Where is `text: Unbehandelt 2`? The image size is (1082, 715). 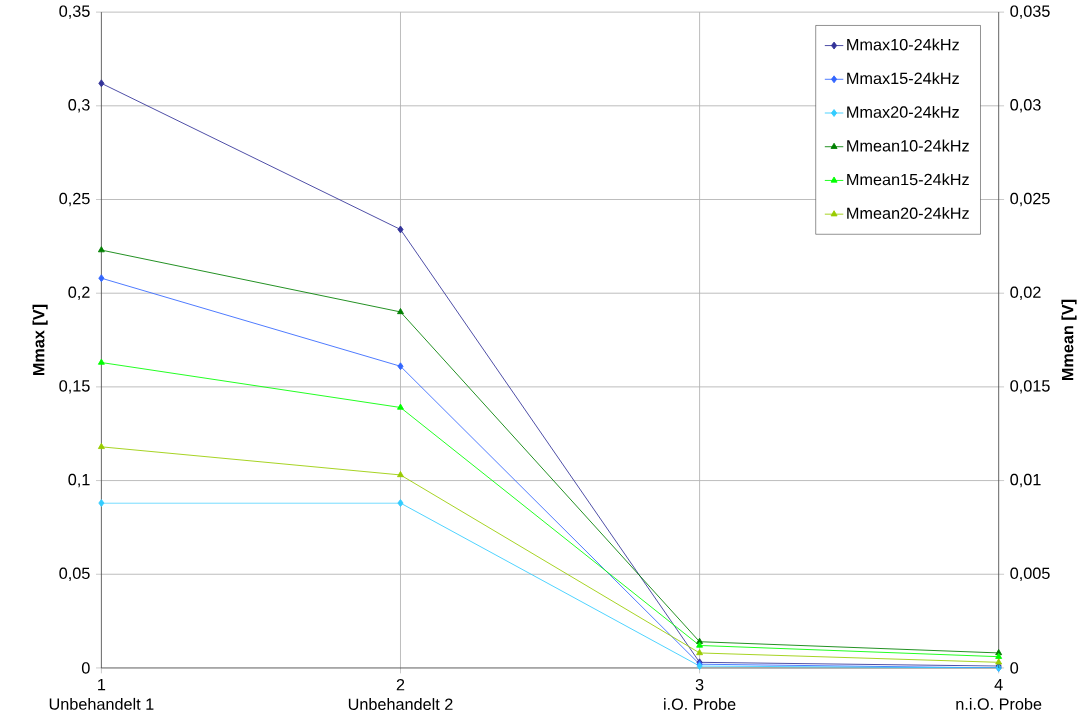 text: Unbehandelt 2 is located at coordinates (400, 703).